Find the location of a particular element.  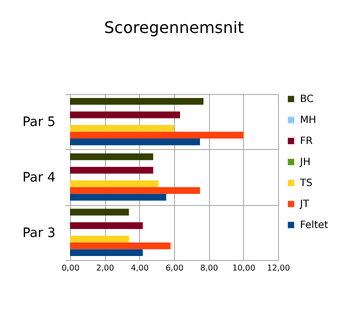

x-tick-label: 8,00 is located at coordinates (209, 268).